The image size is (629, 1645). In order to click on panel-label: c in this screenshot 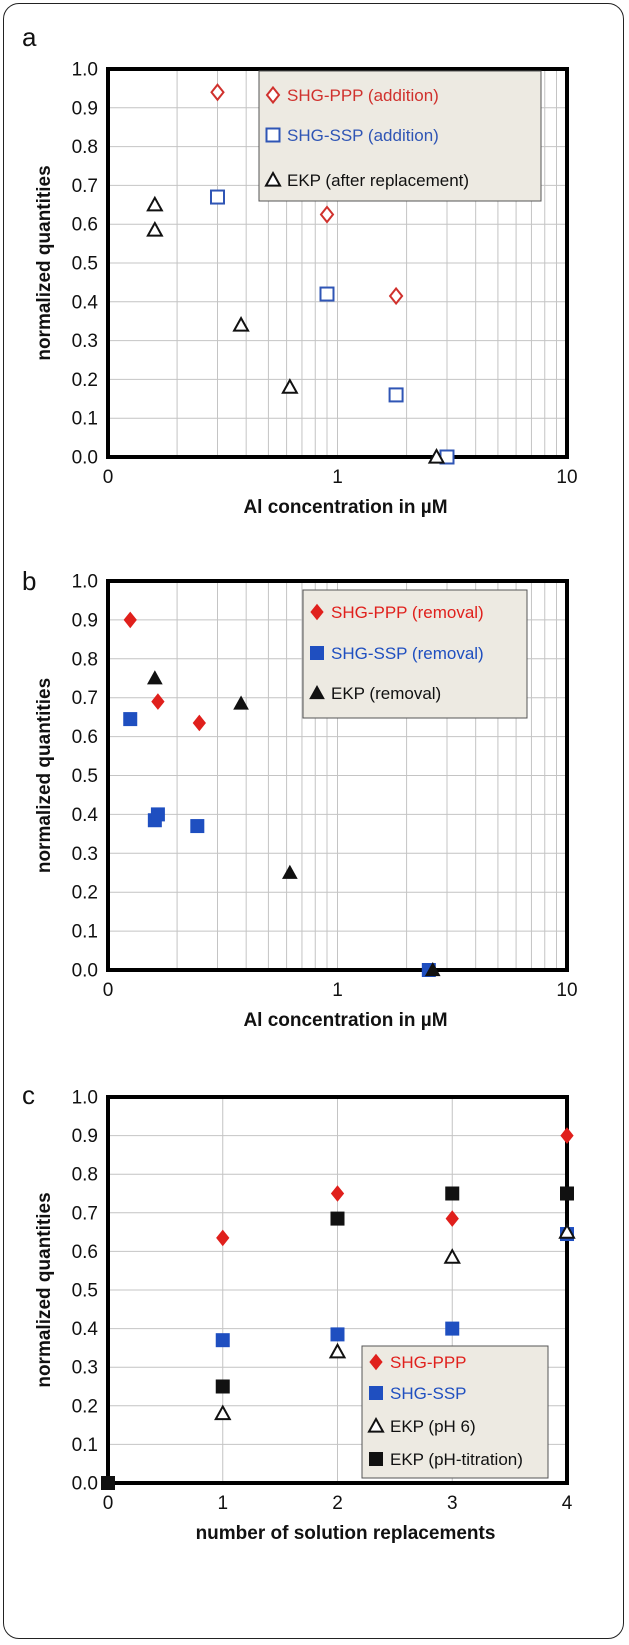, I will do `click(28, 1095)`.